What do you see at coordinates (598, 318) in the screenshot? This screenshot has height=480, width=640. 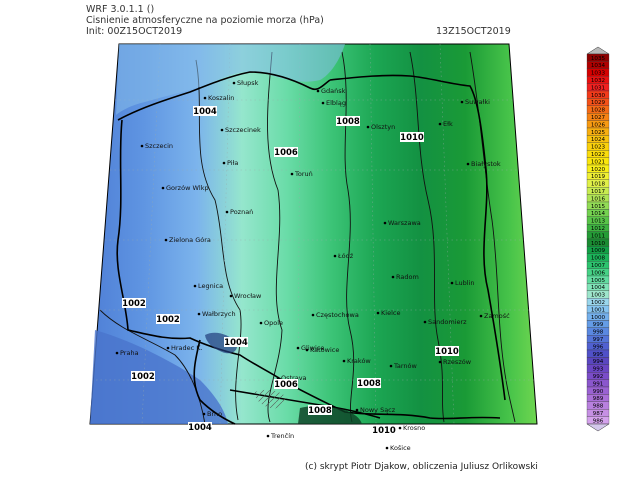 I see `legend-value: 1000` at bounding box center [598, 318].